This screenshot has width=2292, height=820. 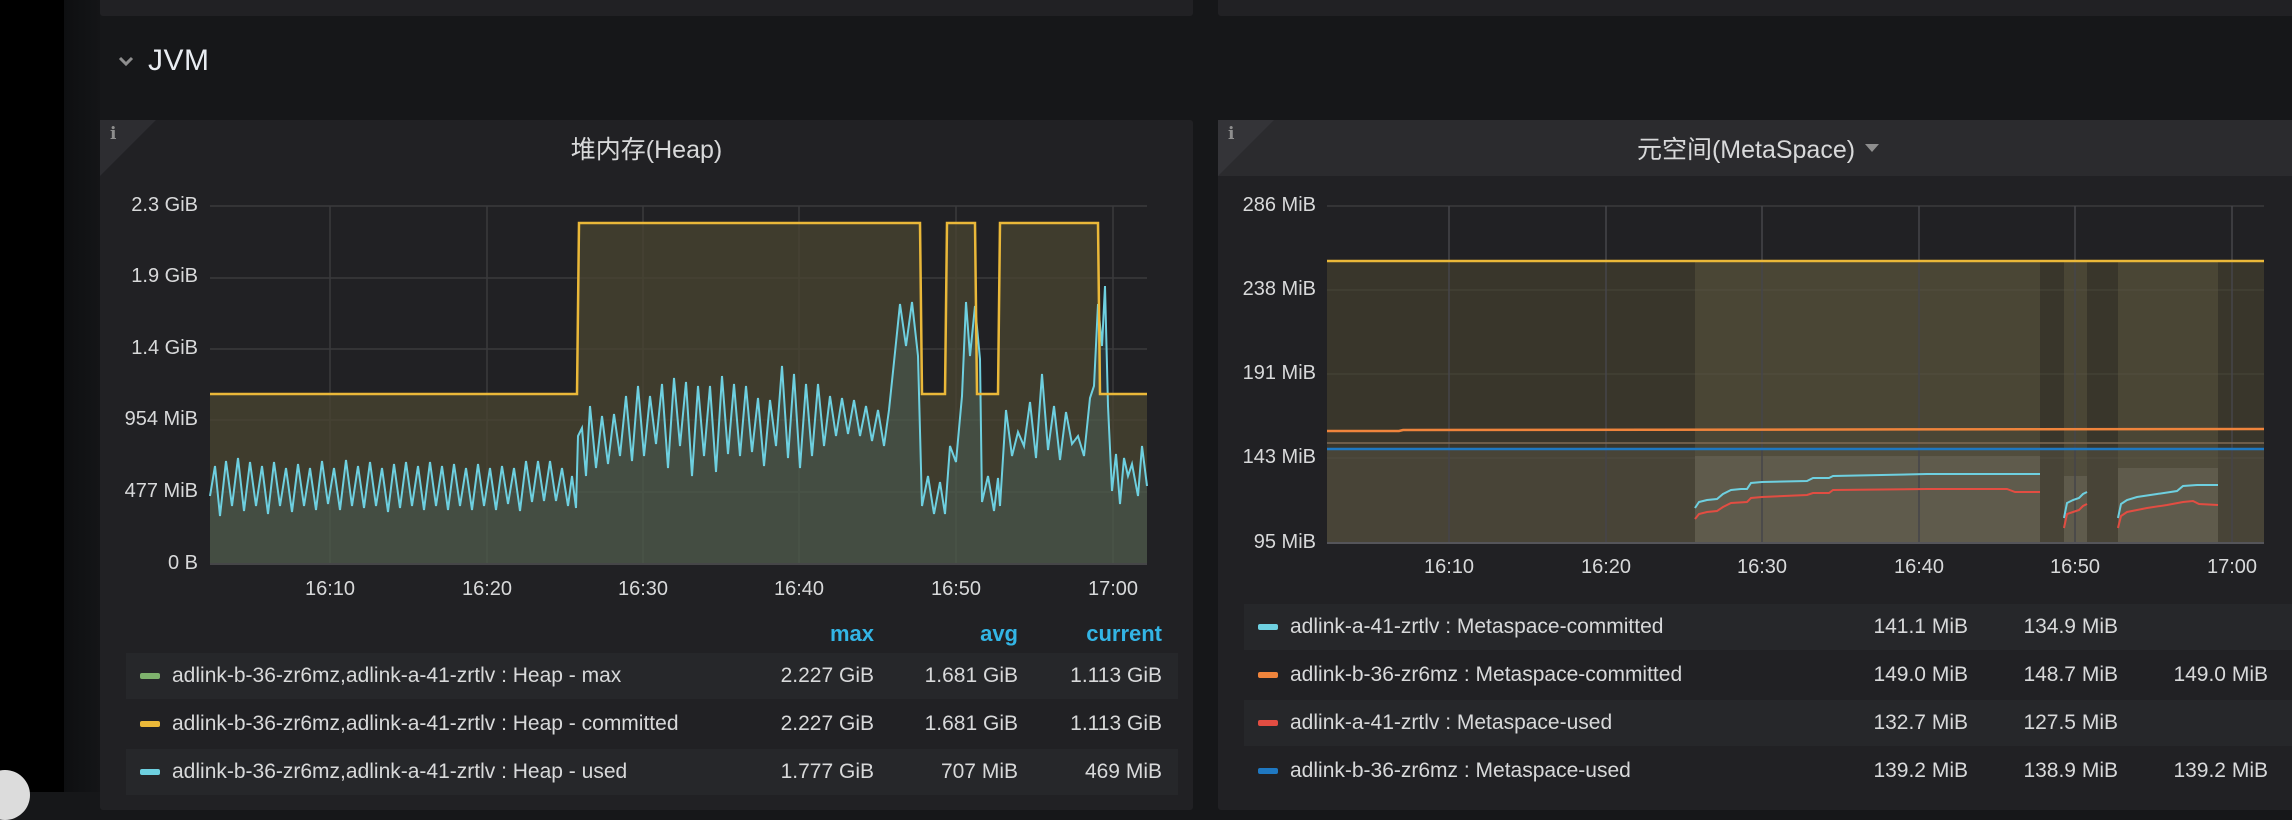 What do you see at coordinates (179, 60) in the screenshot?
I see `row-title-label: JVM` at bounding box center [179, 60].